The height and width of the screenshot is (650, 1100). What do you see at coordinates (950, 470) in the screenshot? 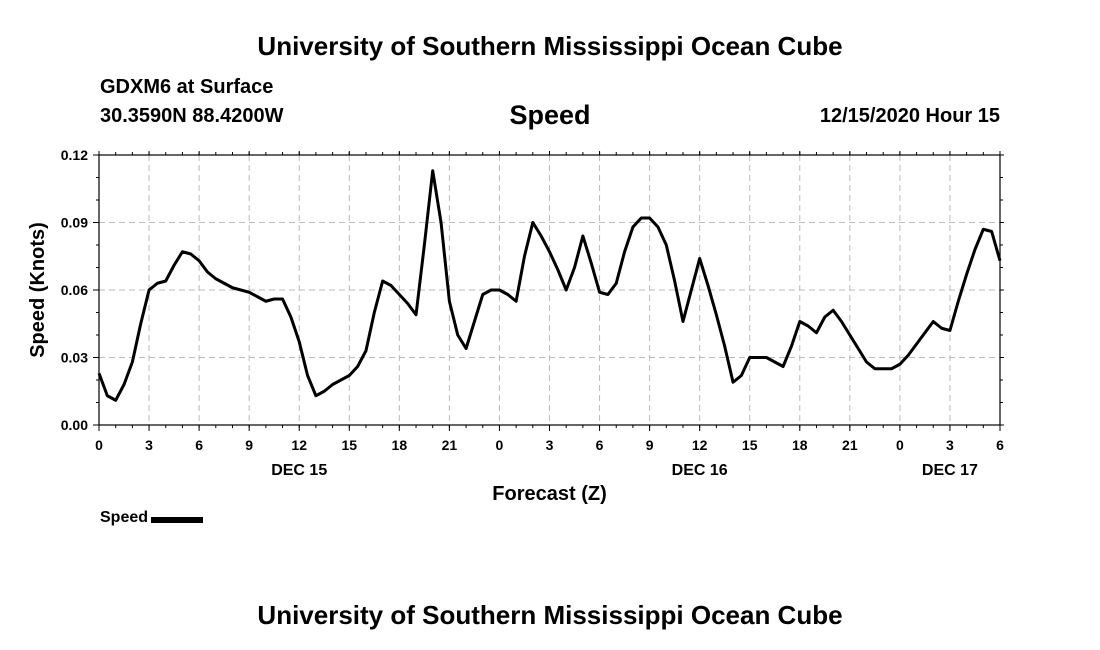
I see `day-label: DEC 17` at bounding box center [950, 470].